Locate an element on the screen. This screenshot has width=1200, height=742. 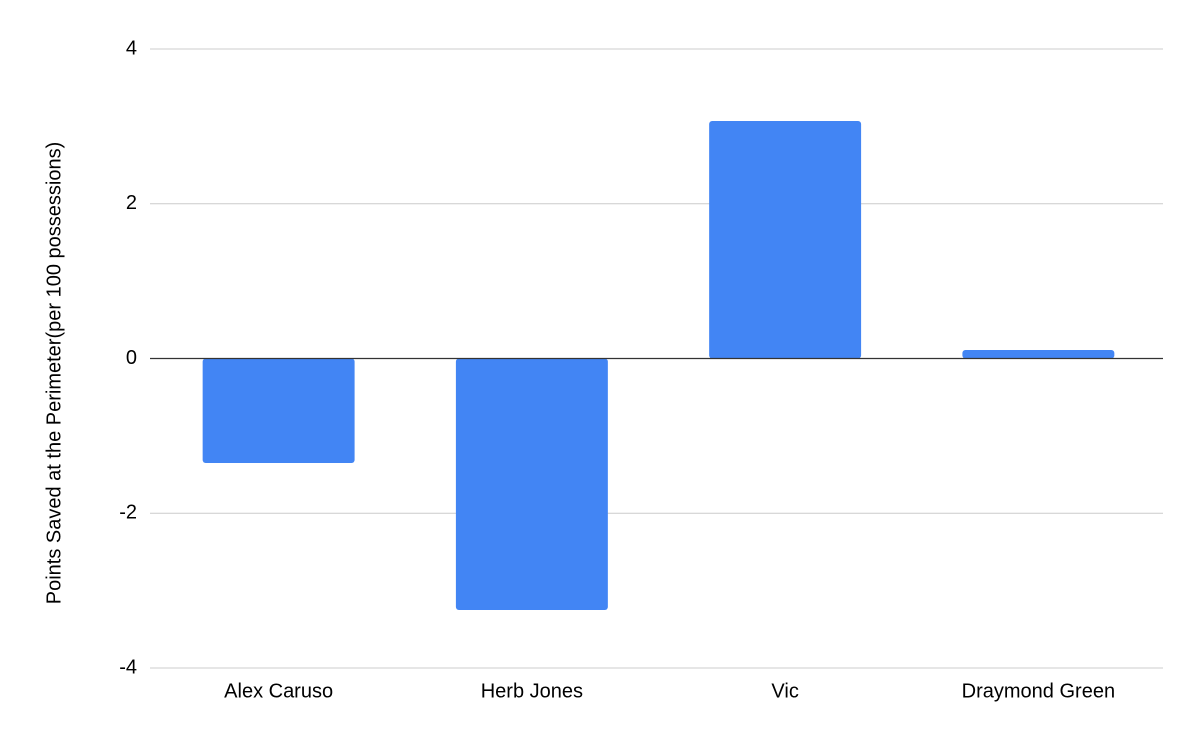
x-axis-tick-labels: Alex Caruso Herb Jones Vic Draymond Green is located at coordinates (669, 691).